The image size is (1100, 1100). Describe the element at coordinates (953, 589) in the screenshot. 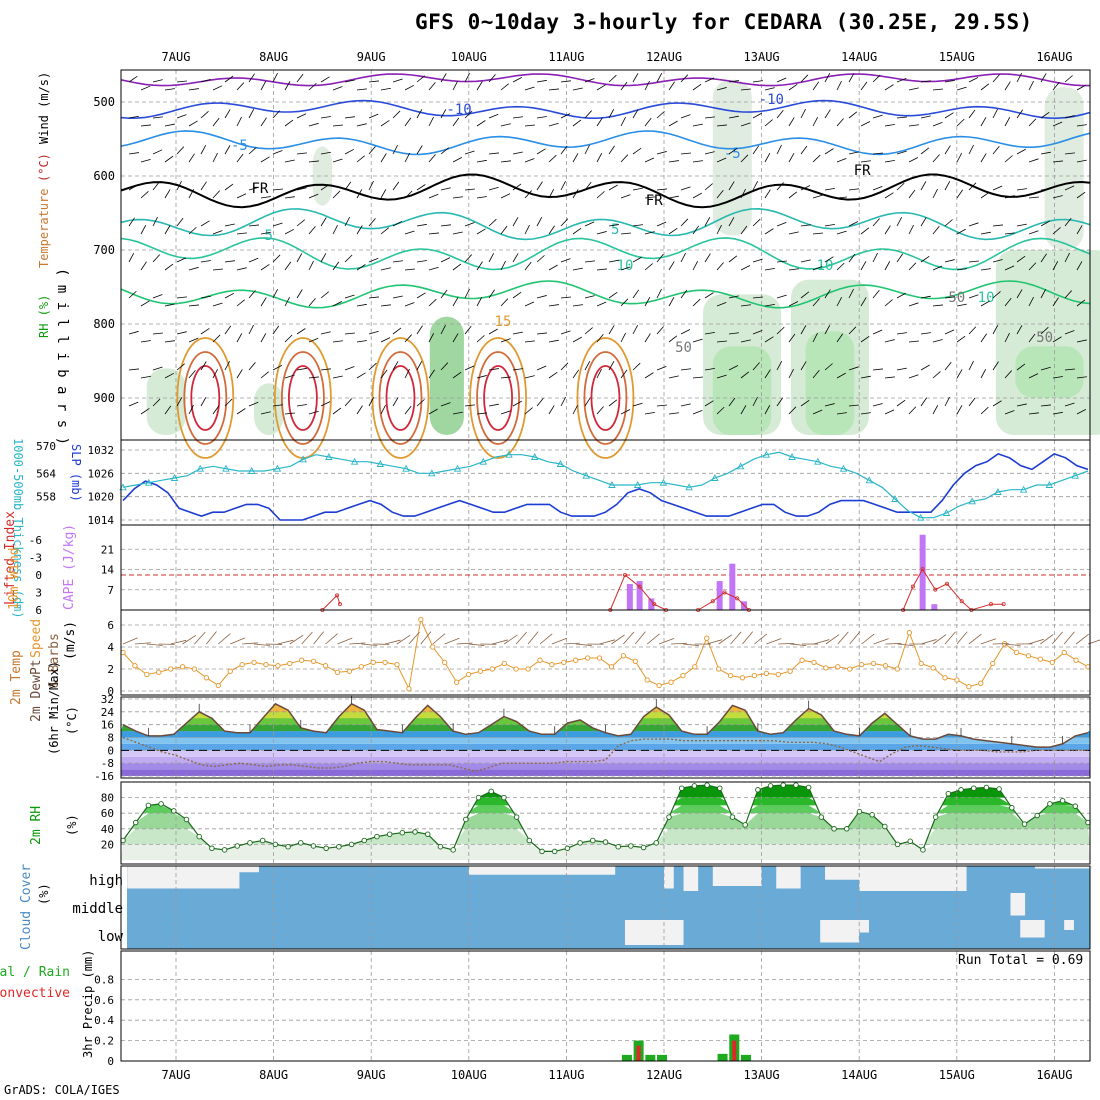

I see `lifted-index-line` at that location.